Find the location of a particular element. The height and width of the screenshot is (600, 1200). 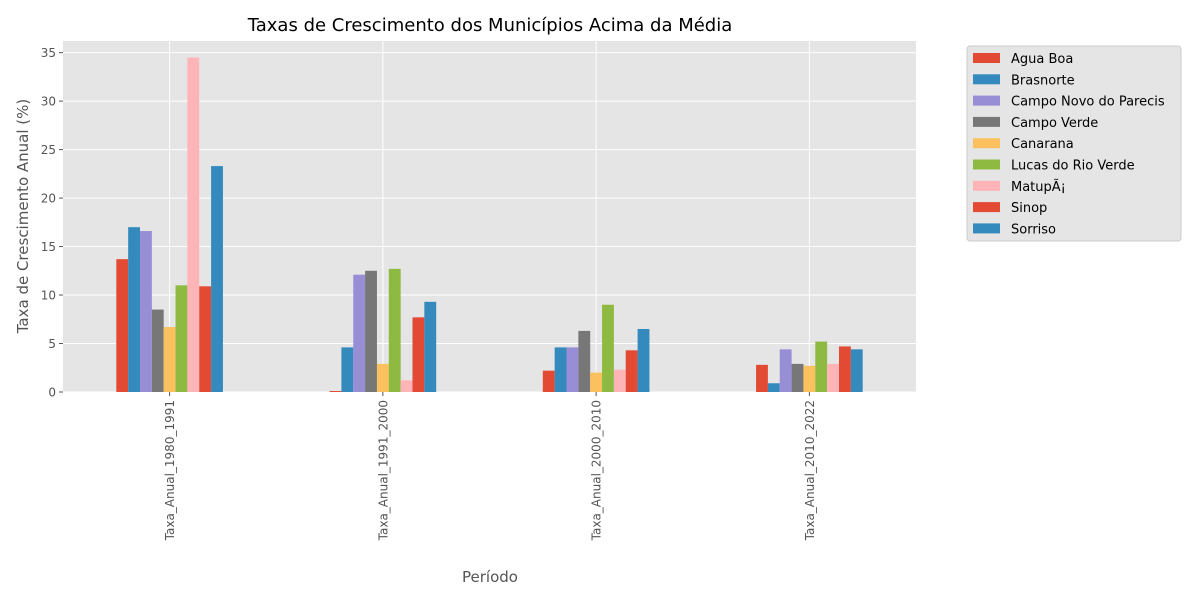

y-tick-label: 15 is located at coordinates (48, 247).